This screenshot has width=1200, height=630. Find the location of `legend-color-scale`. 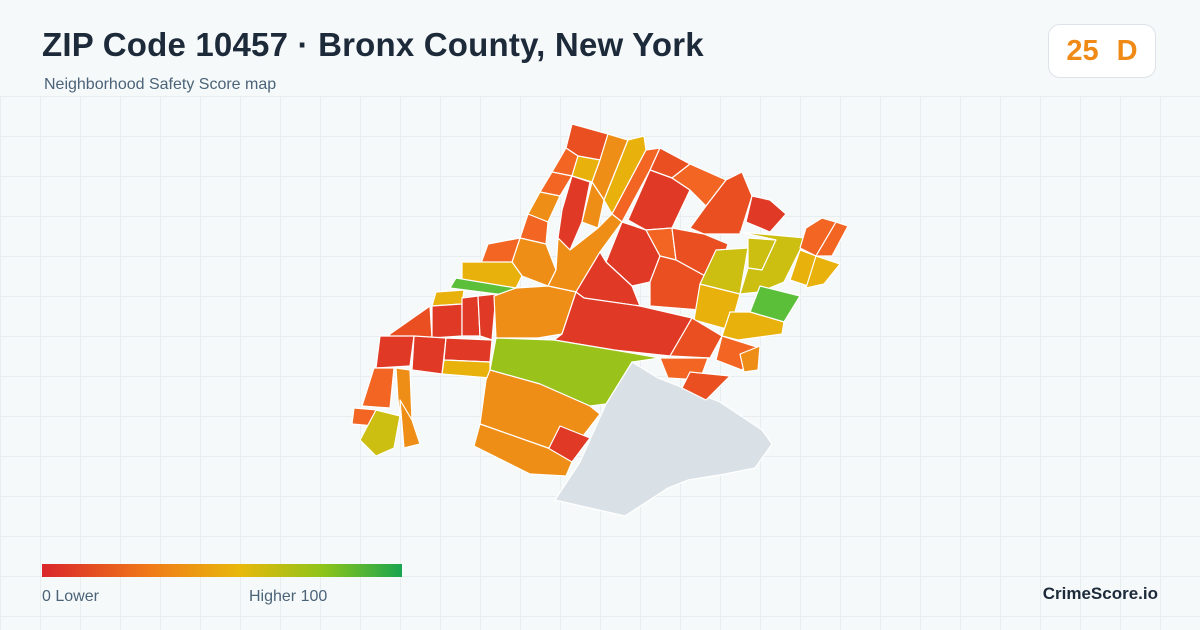

legend-color-scale is located at coordinates (222, 570).